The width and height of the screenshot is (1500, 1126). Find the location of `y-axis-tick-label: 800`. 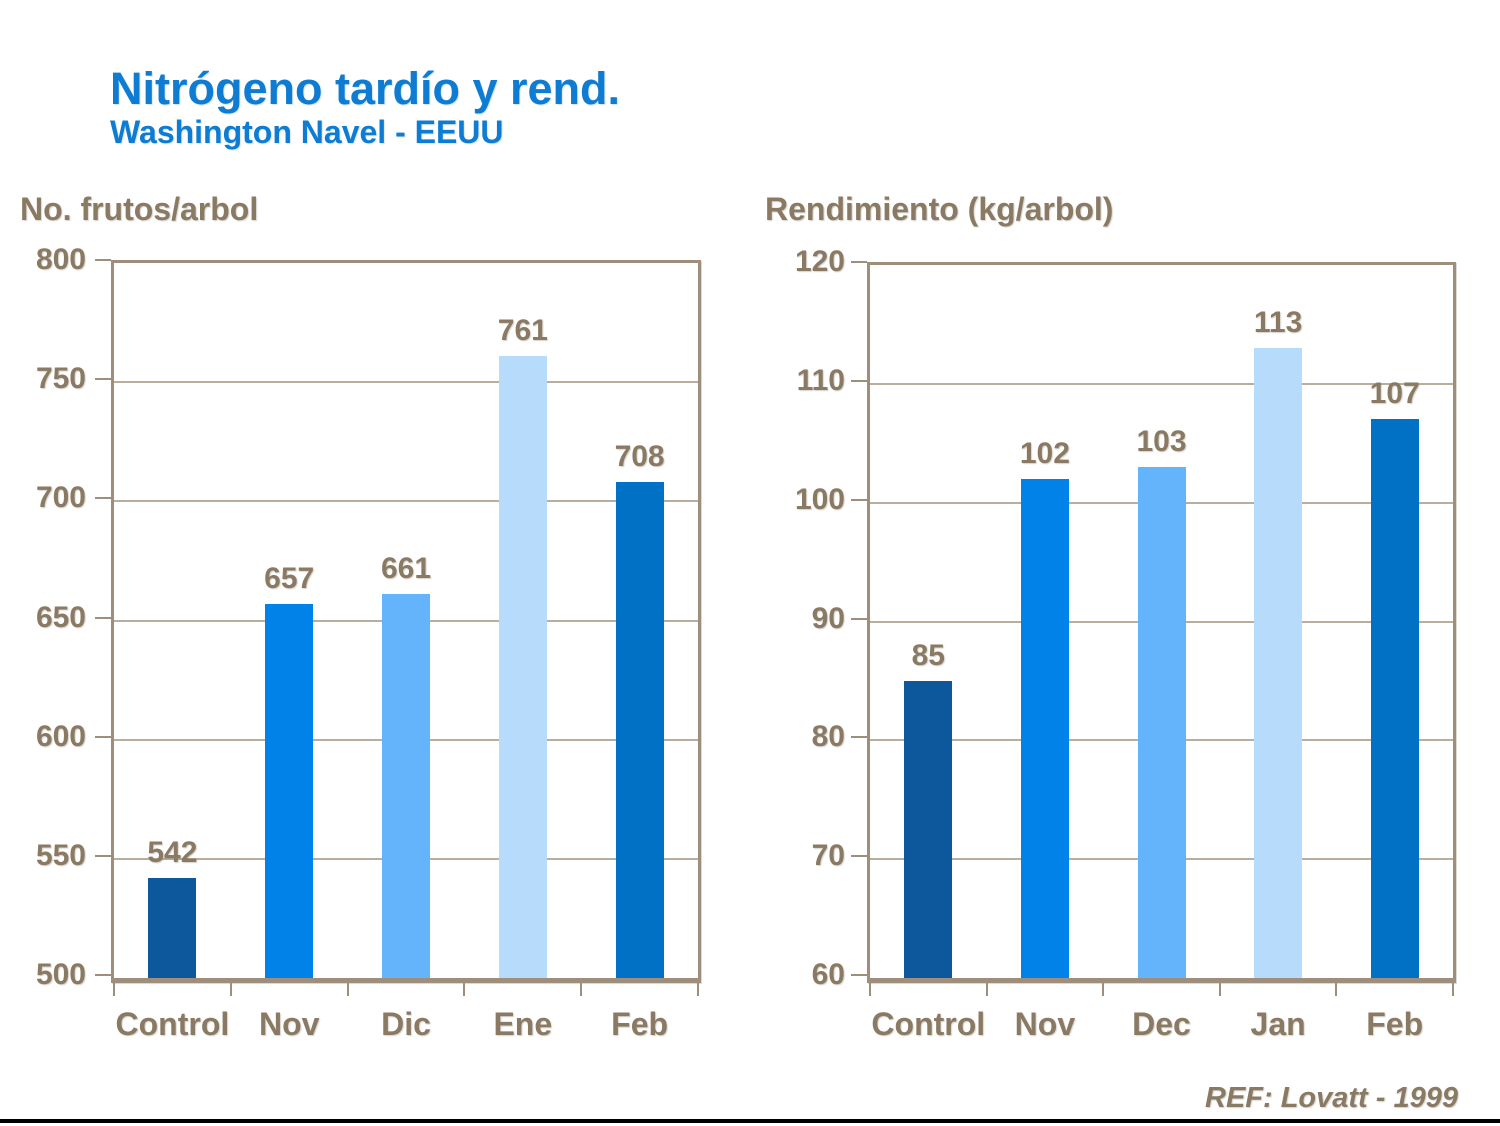

y-axis-tick-label: 800 is located at coordinates (60, 259).